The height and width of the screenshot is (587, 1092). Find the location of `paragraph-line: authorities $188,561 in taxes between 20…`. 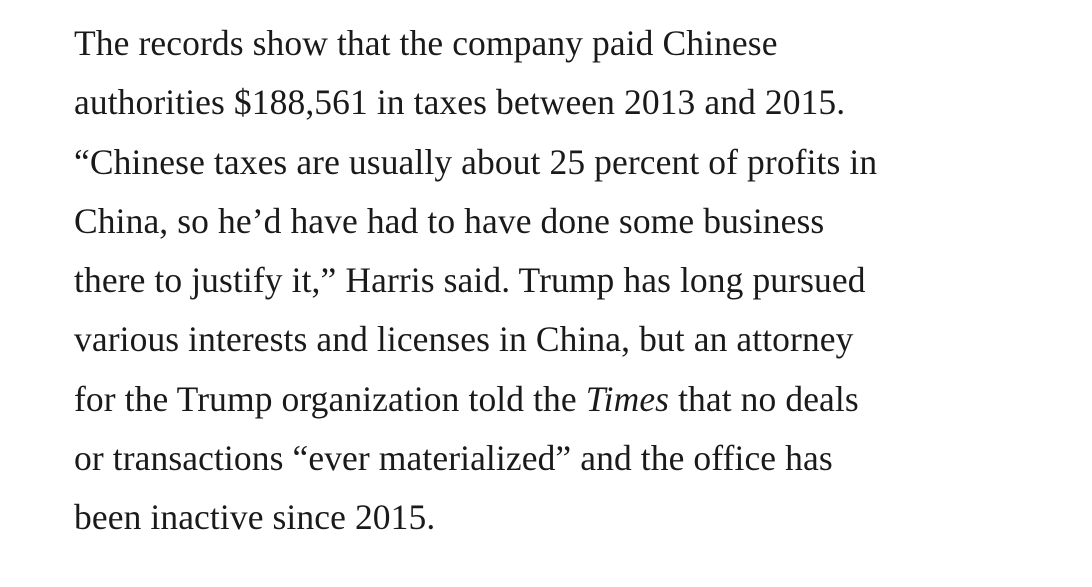

paragraph-line: authorities $188,561 in taxes between 20… is located at coordinates (460, 102).